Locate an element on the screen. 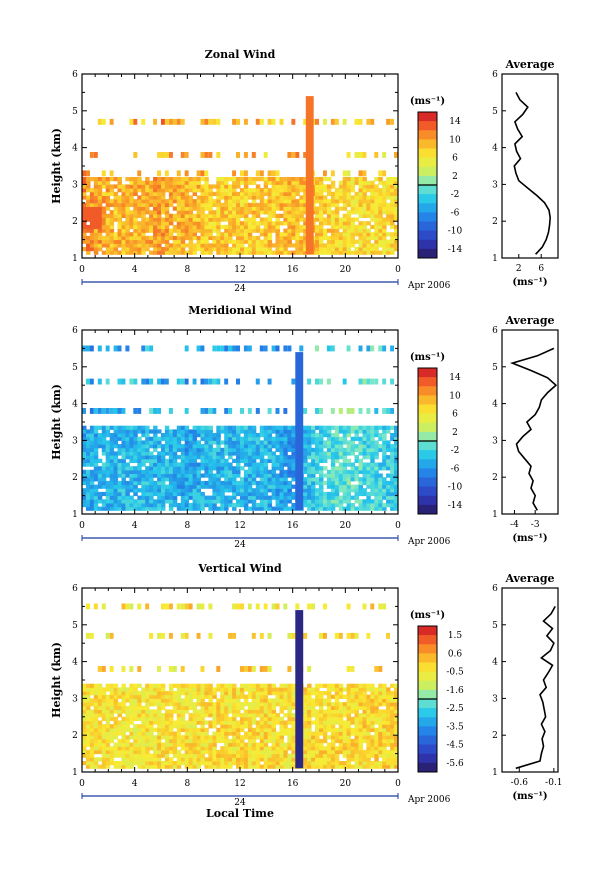  colorbar-swatch is located at coordinates (427, 427).